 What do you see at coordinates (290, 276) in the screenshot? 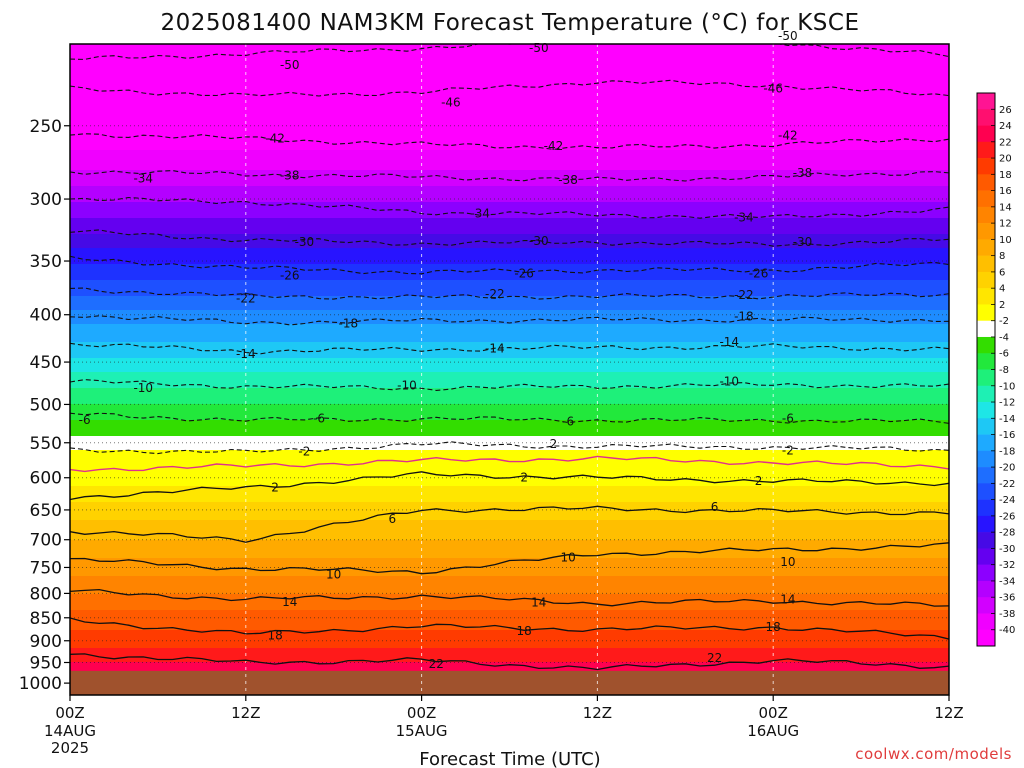
I see `isotherm-label: -26` at bounding box center [290, 276].